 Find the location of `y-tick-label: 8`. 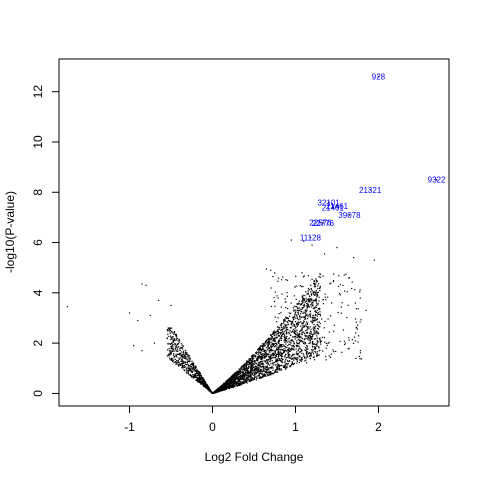

y-tick-label: 8 is located at coordinates (38, 192).